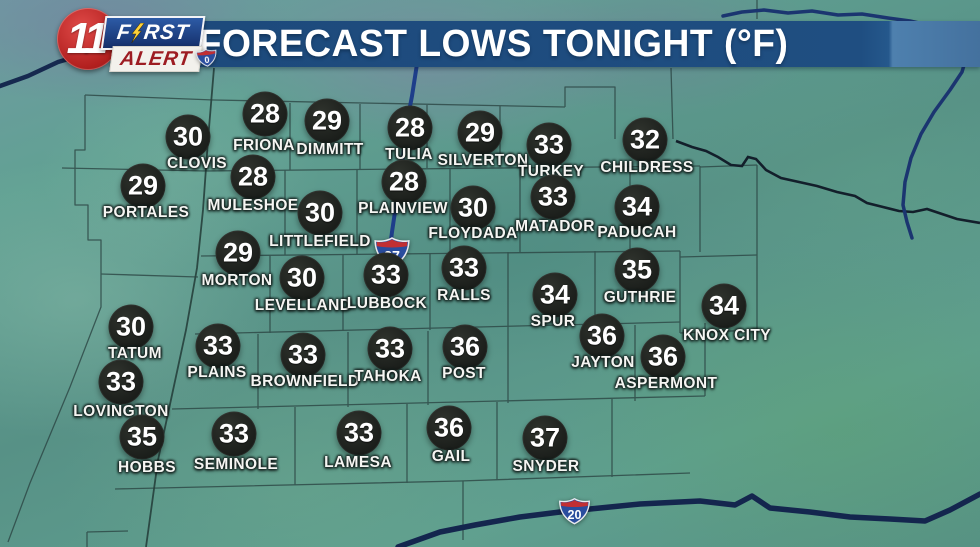 The image size is (980, 547). I want to click on city-label: SEMINOLE, so click(236, 464).